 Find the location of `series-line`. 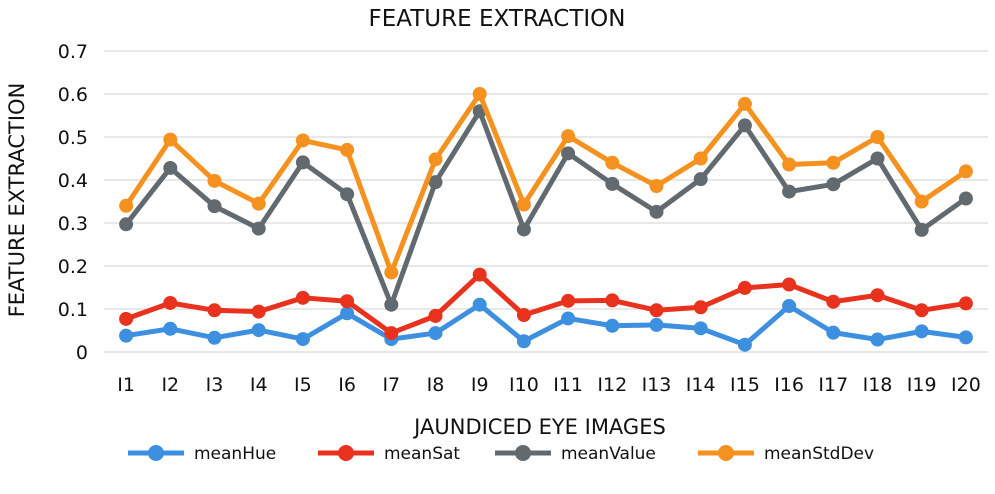

series-line is located at coordinates (546, 304).